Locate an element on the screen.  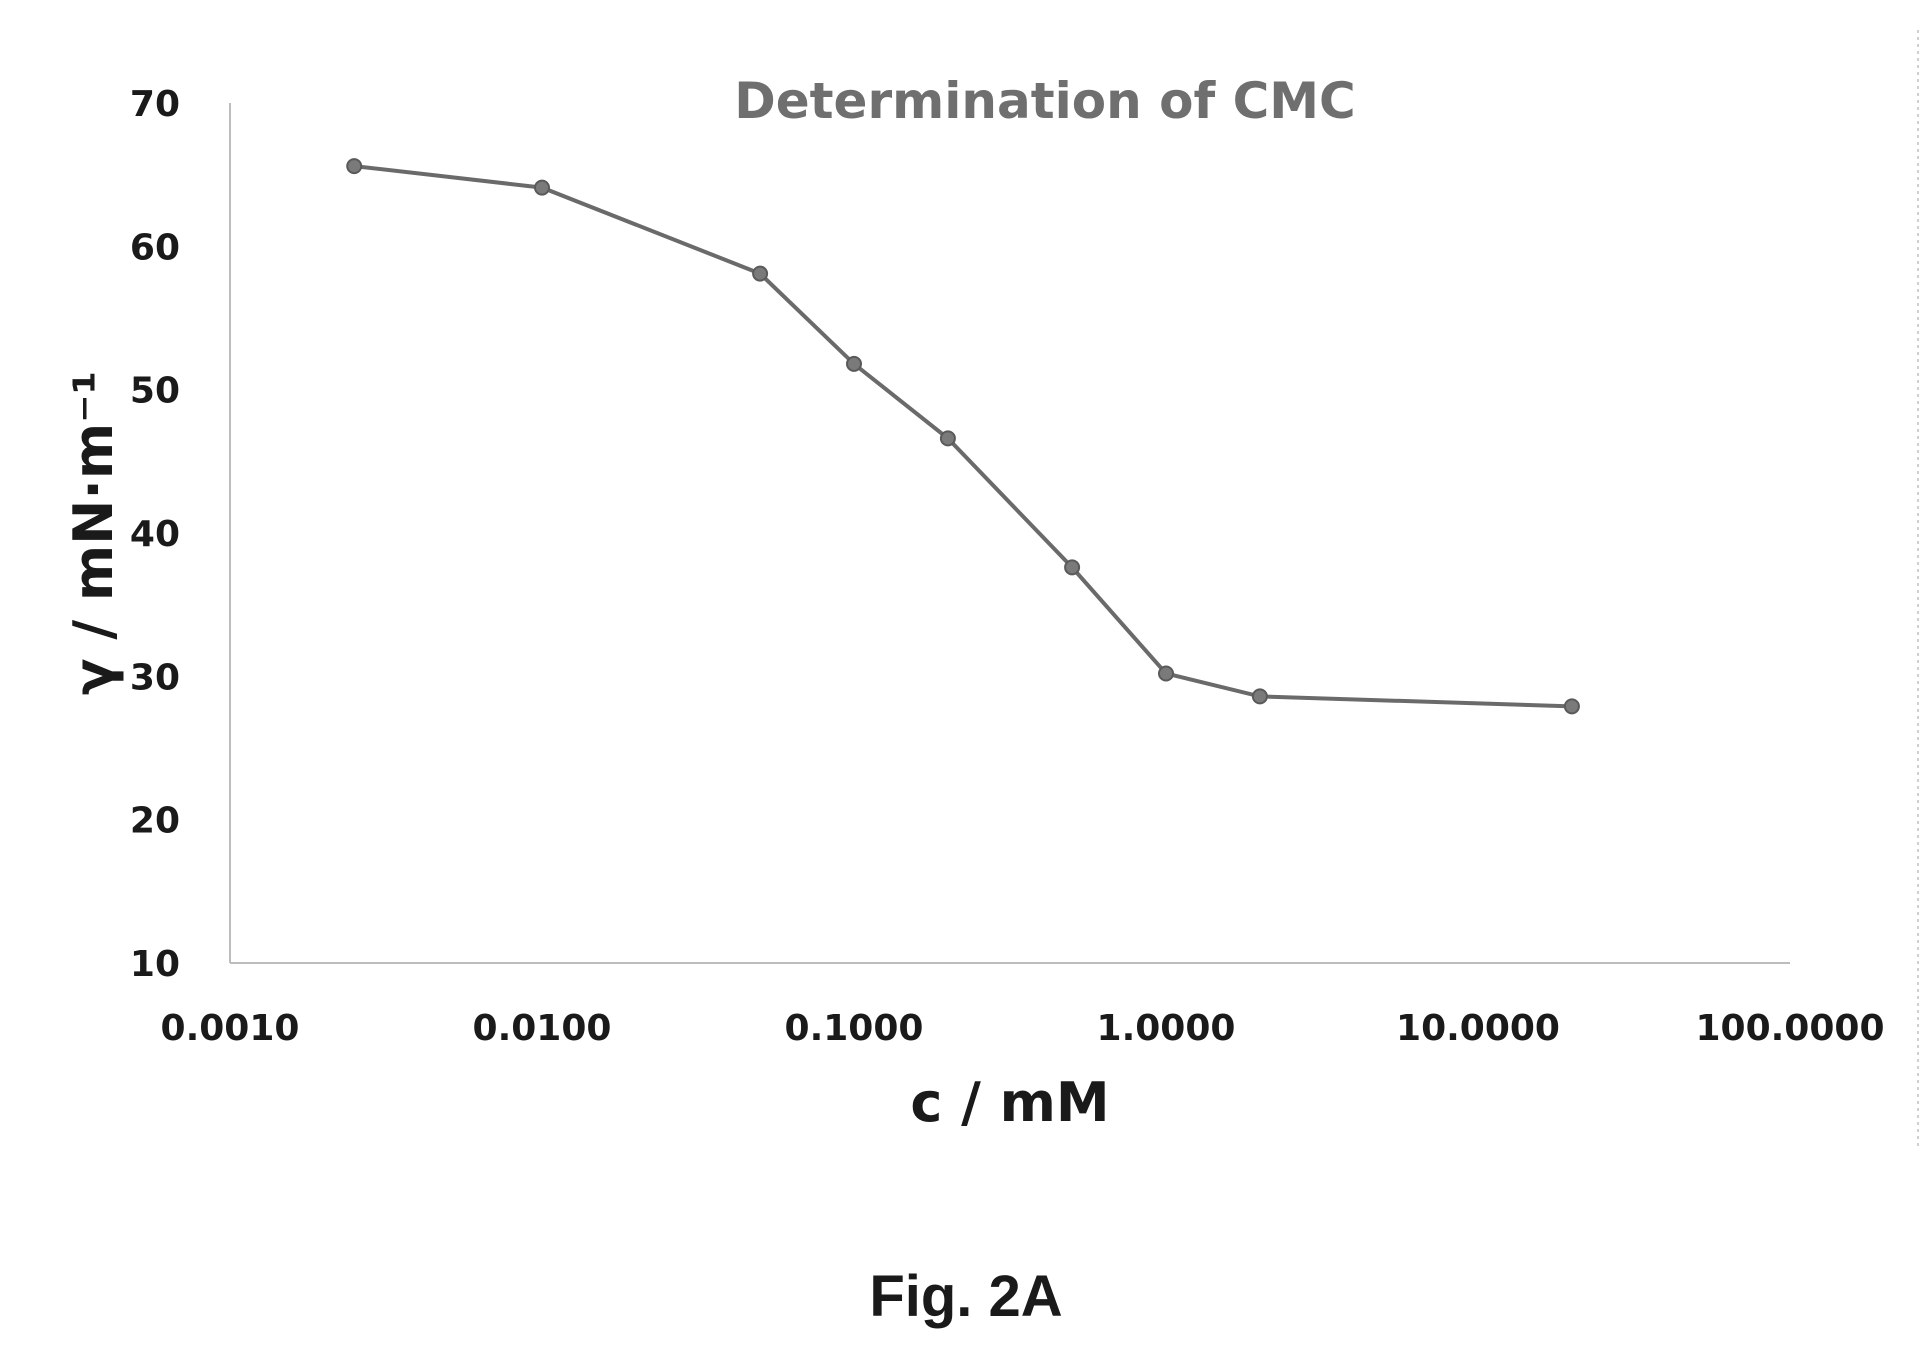
y-tick-label: 40 is located at coordinates (155, 534).